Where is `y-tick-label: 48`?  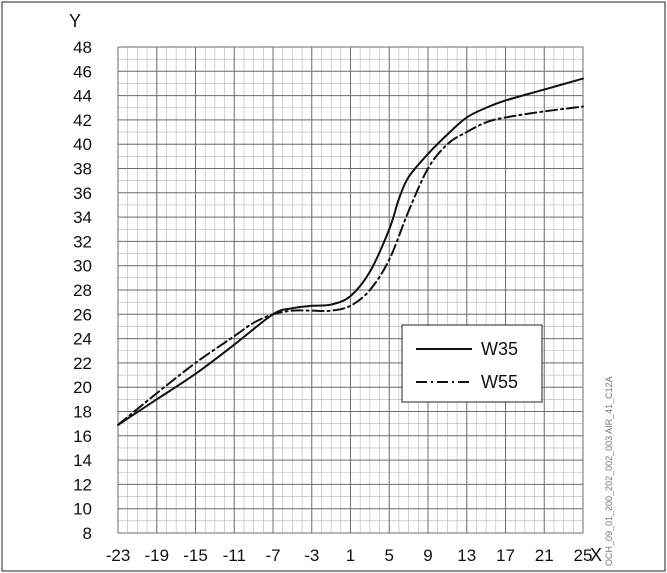
y-tick-label: 48 is located at coordinates (82, 47).